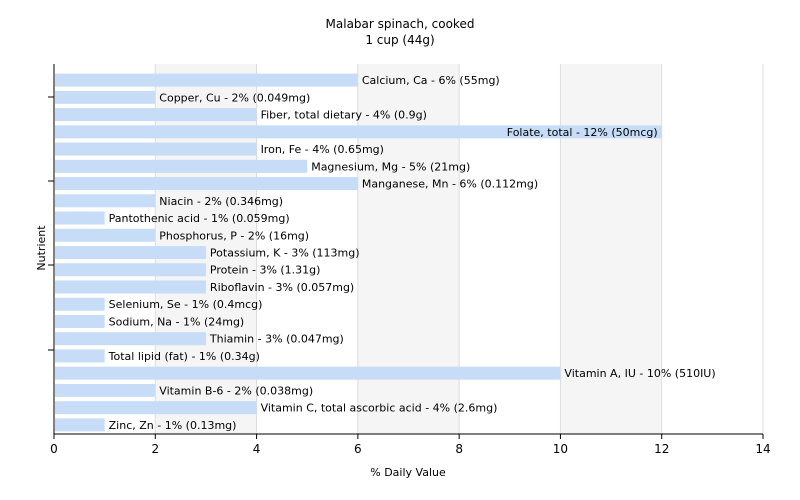  I want to click on chart-subtitle: 1 cup (44g), so click(399, 40).